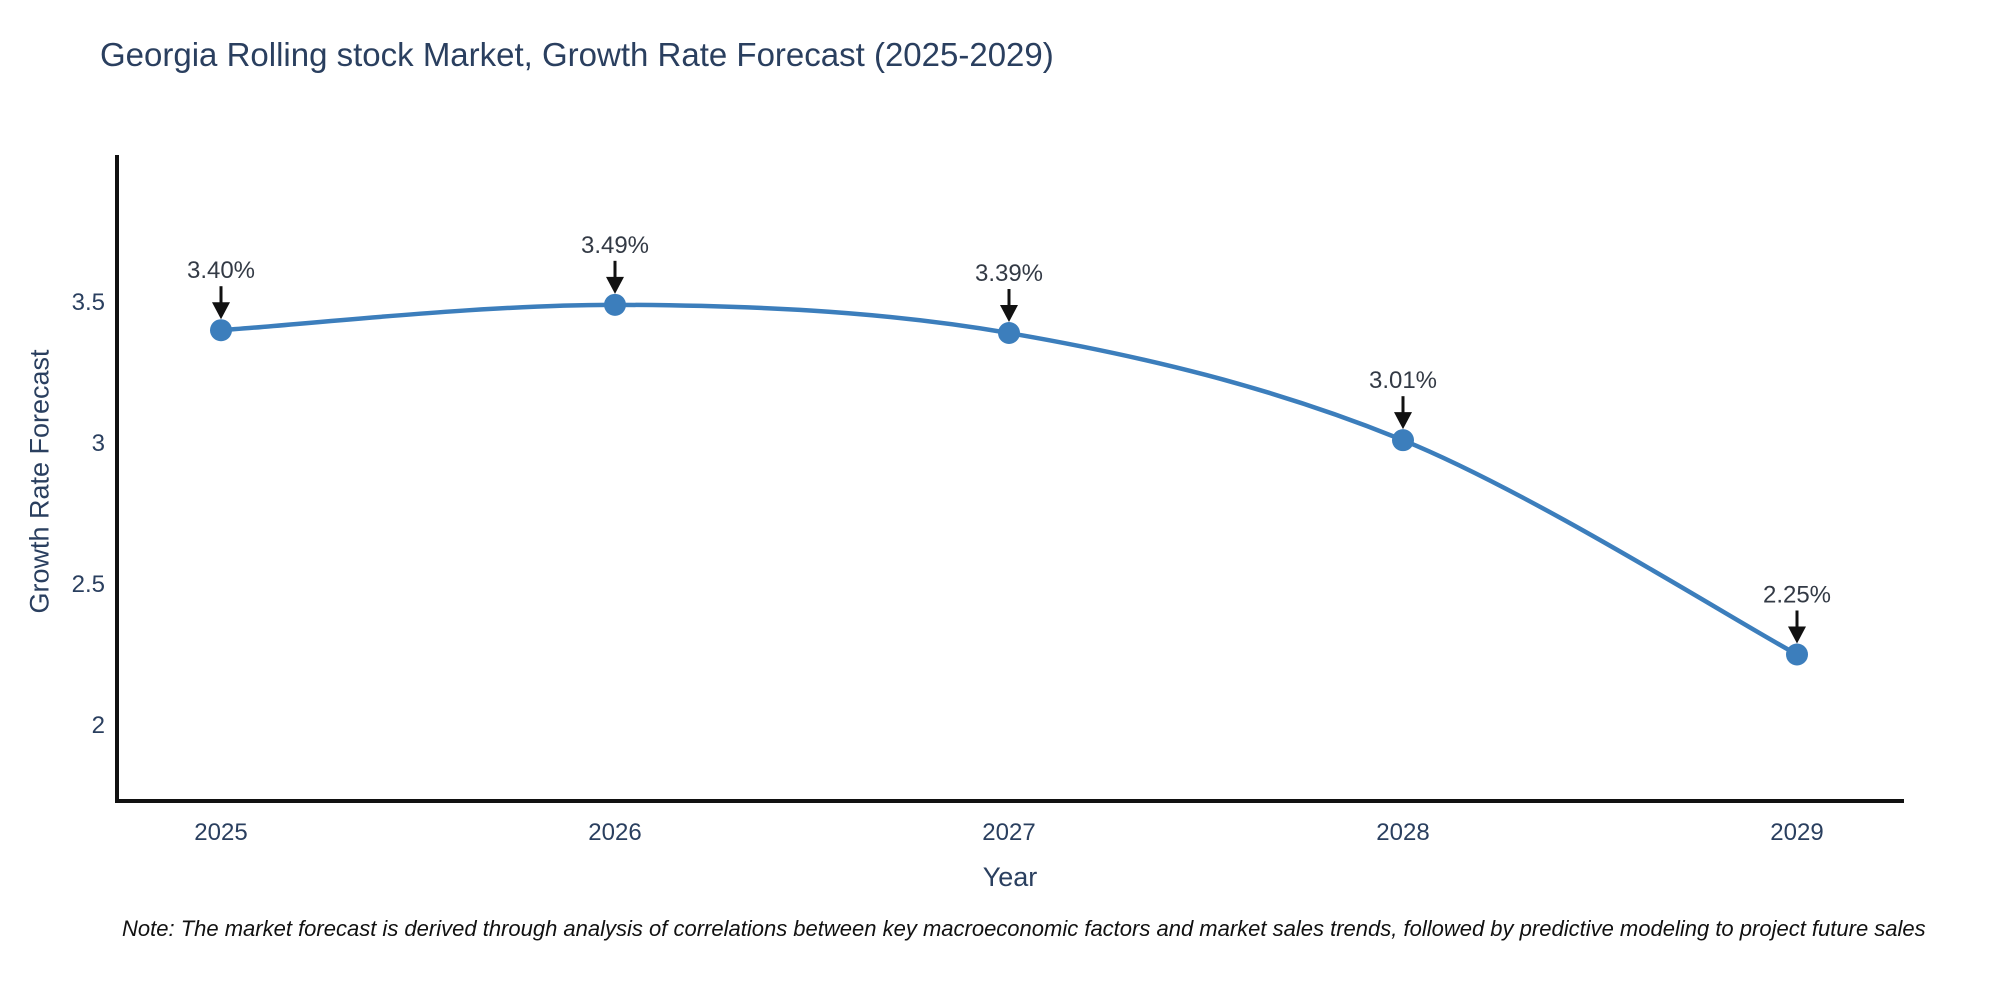 This screenshot has height=1000, width=2000. What do you see at coordinates (220, 832) in the screenshot?
I see `x-tick-label: 2025` at bounding box center [220, 832].